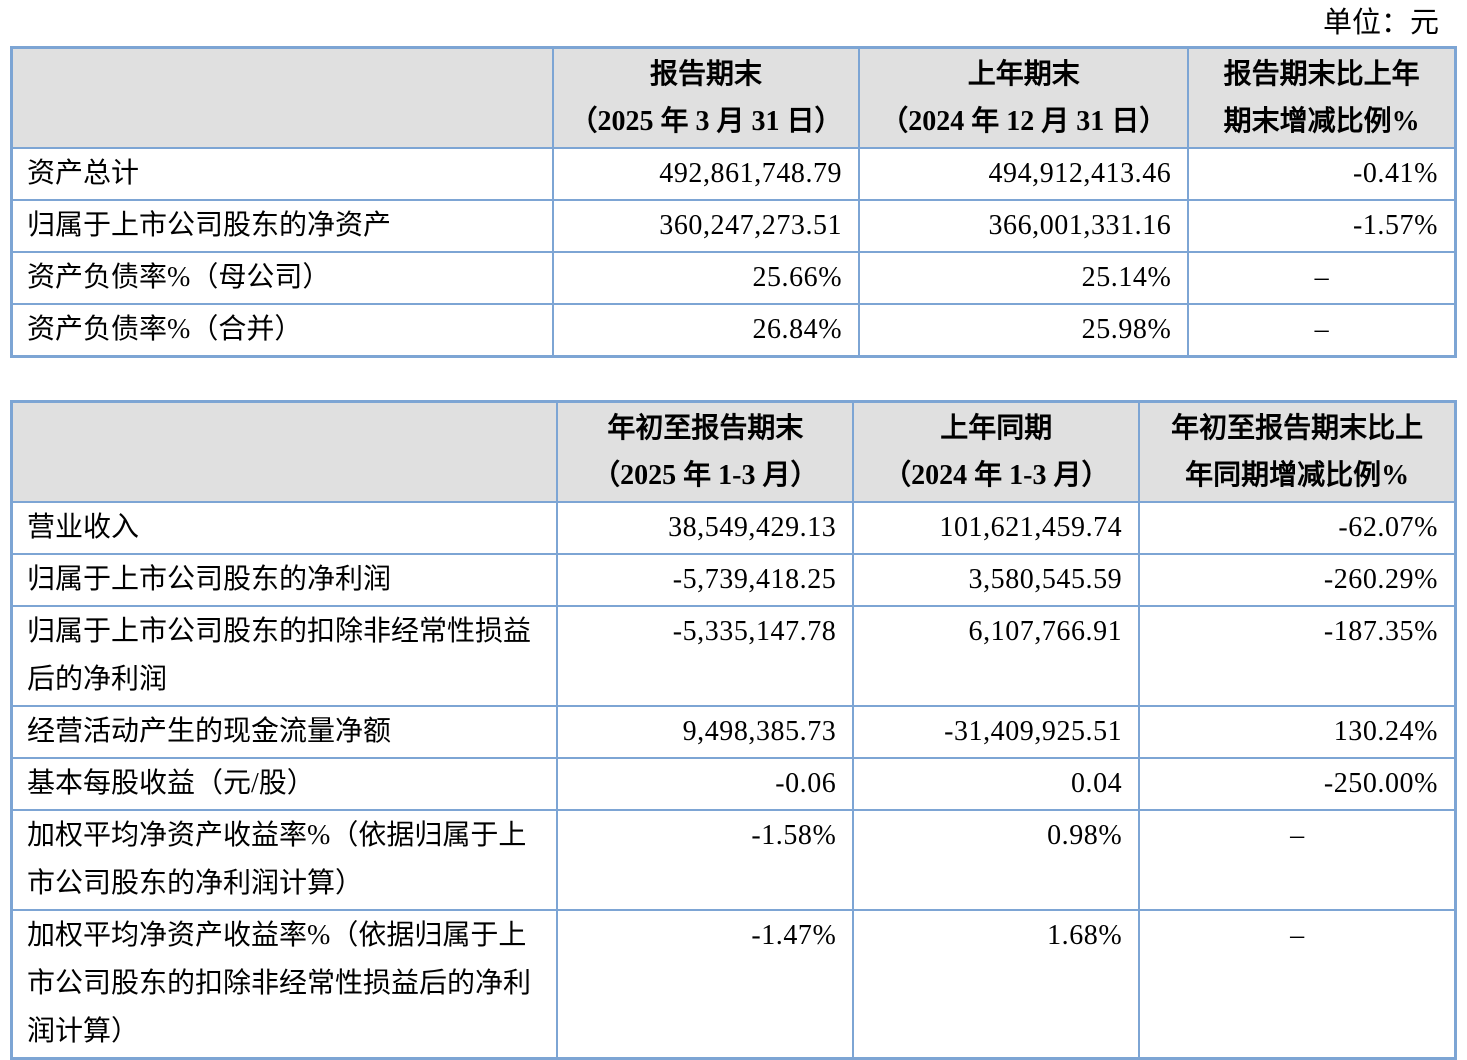  I want to click on value-prior: 101,621,459.74, so click(996, 528).